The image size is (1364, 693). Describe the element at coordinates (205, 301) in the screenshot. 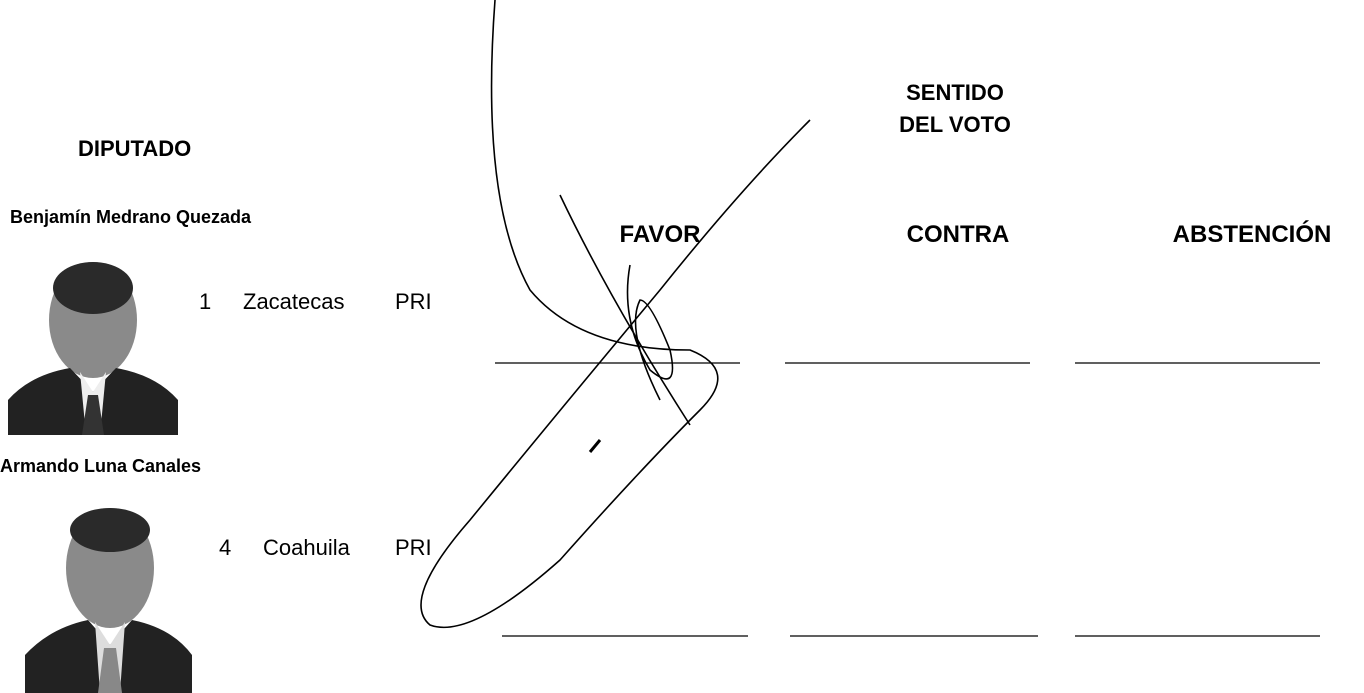

I see `district-number: 1` at that location.